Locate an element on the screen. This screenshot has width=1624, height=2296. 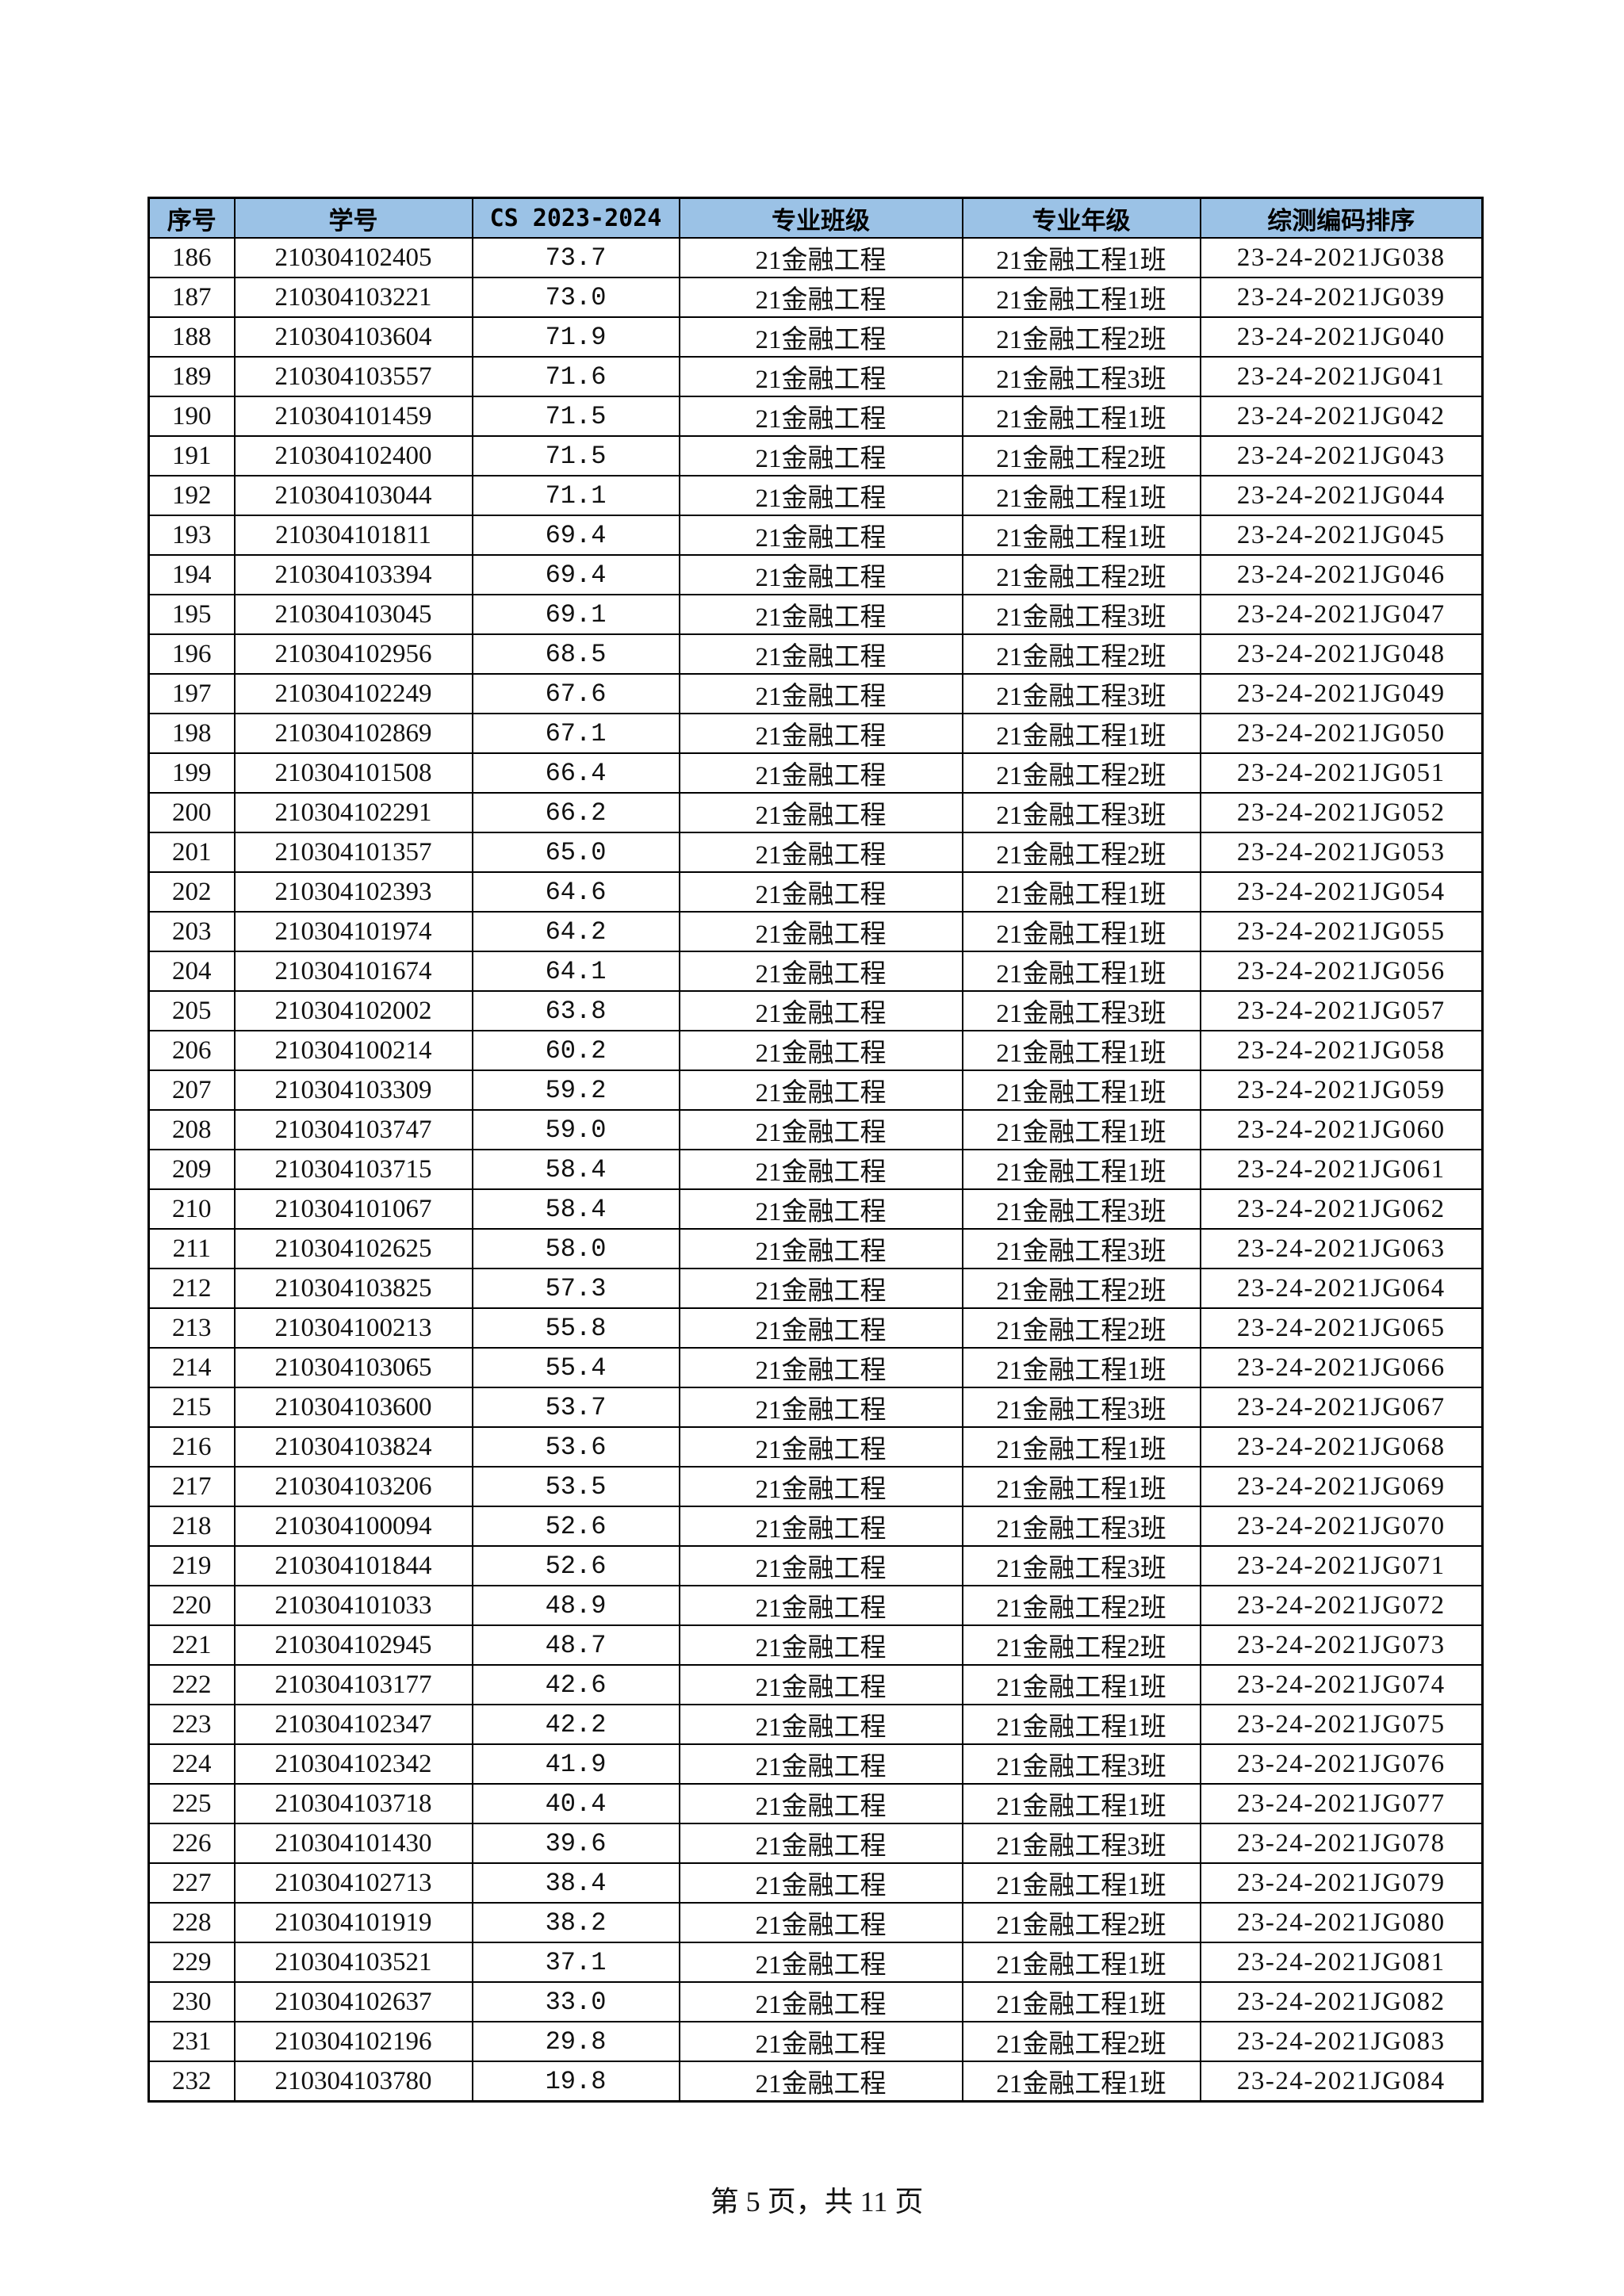
cell-code: 23-24-2021JG056 is located at coordinates (1341, 972).